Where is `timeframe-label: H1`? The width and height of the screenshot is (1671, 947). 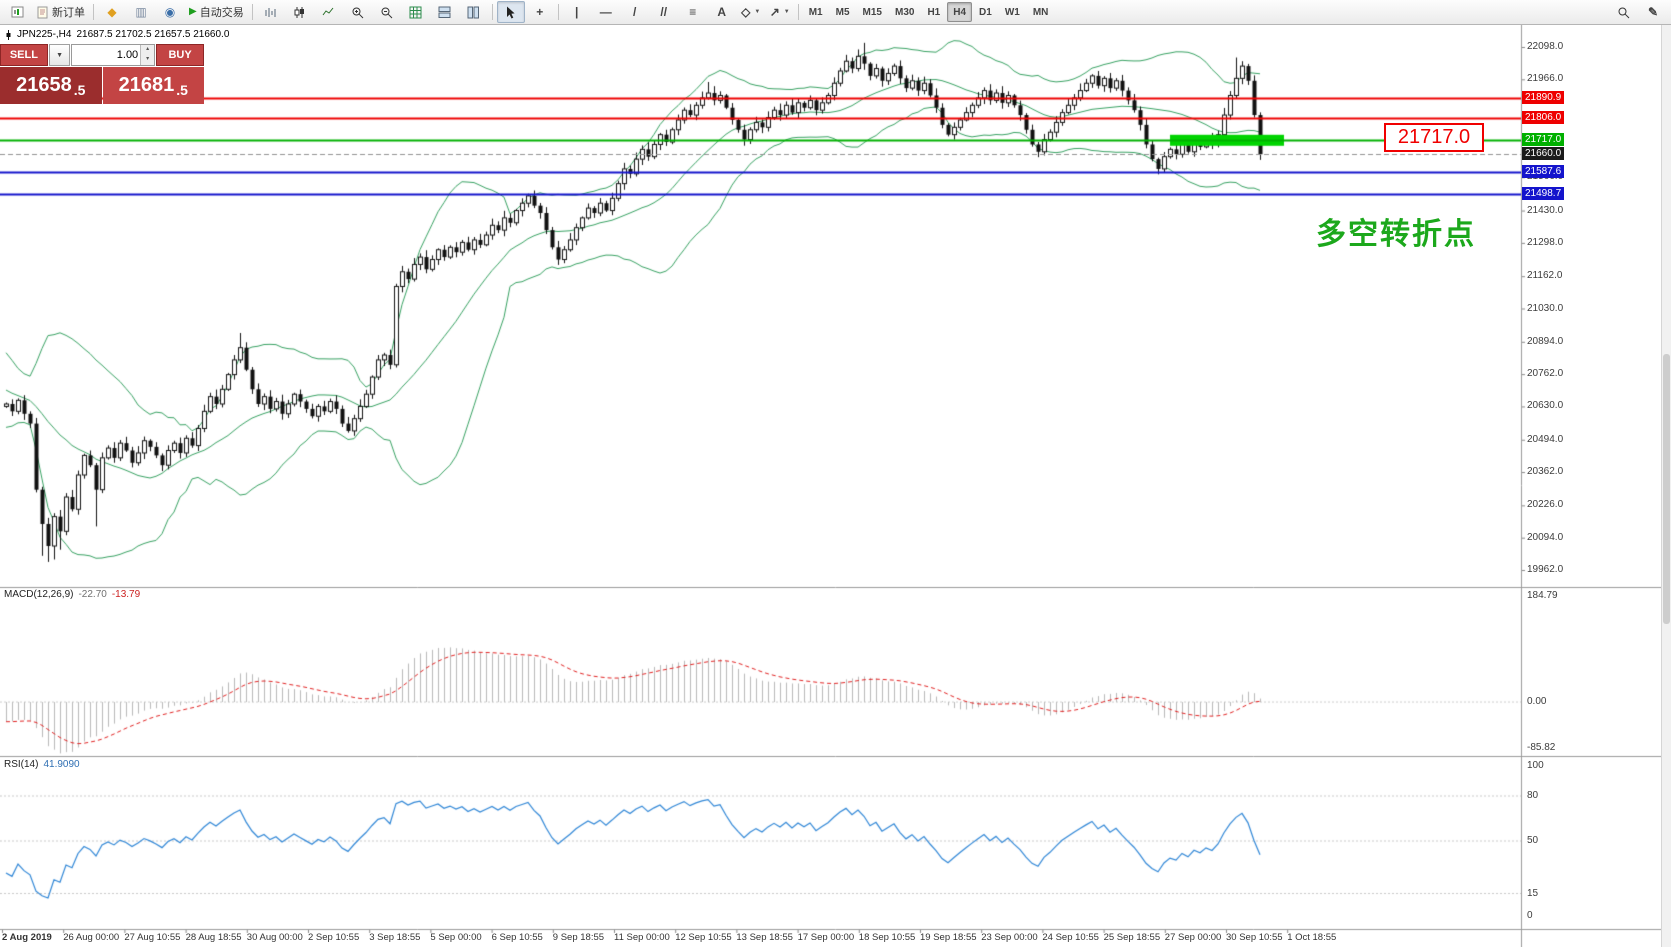
timeframe-label: H1 is located at coordinates (934, 12).